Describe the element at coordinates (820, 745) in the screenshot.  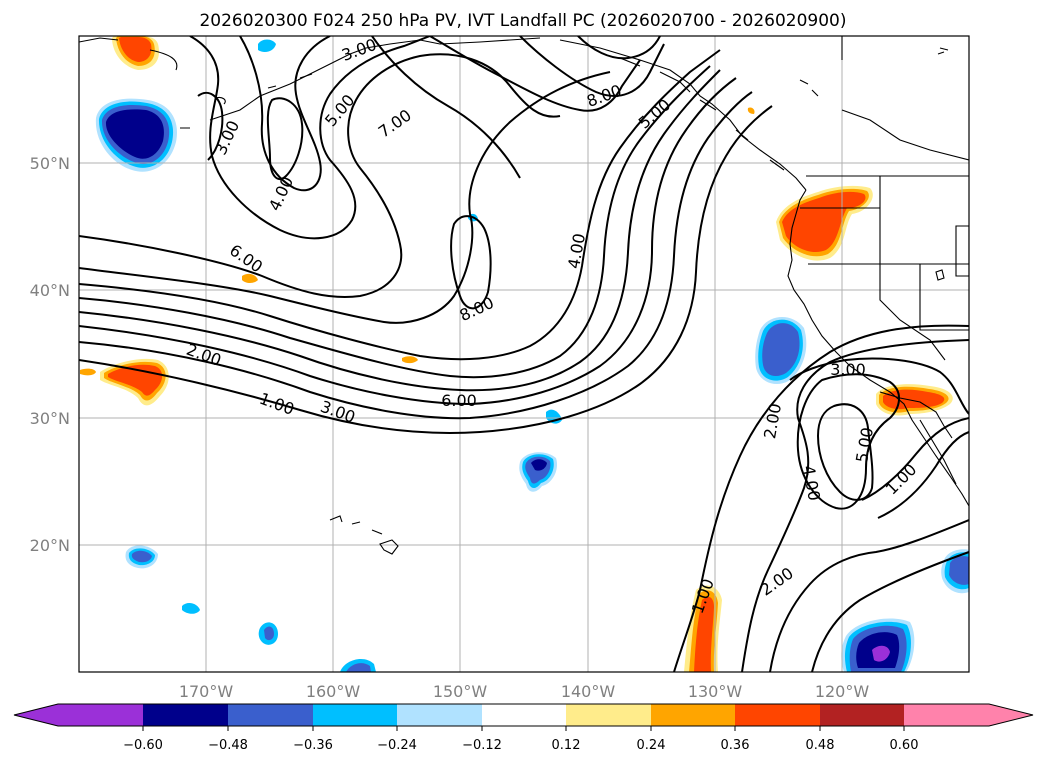
I see `colorbar-tick-label: 0.48` at that location.